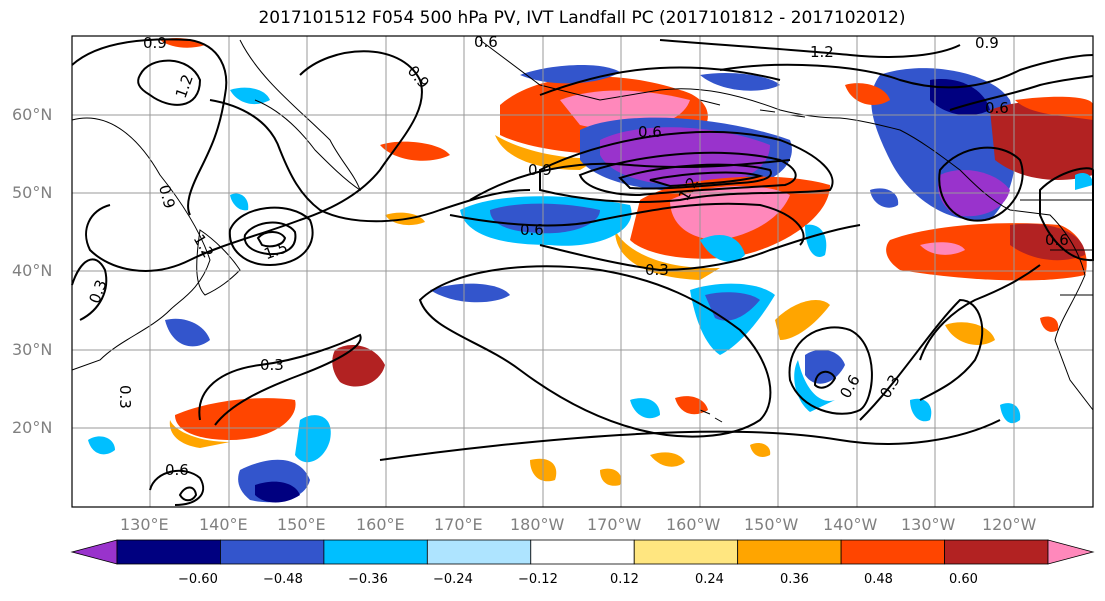 The width and height of the screenshot is (1105, 601). I want to click on shade-neg-south-lane, so click(313, 439).